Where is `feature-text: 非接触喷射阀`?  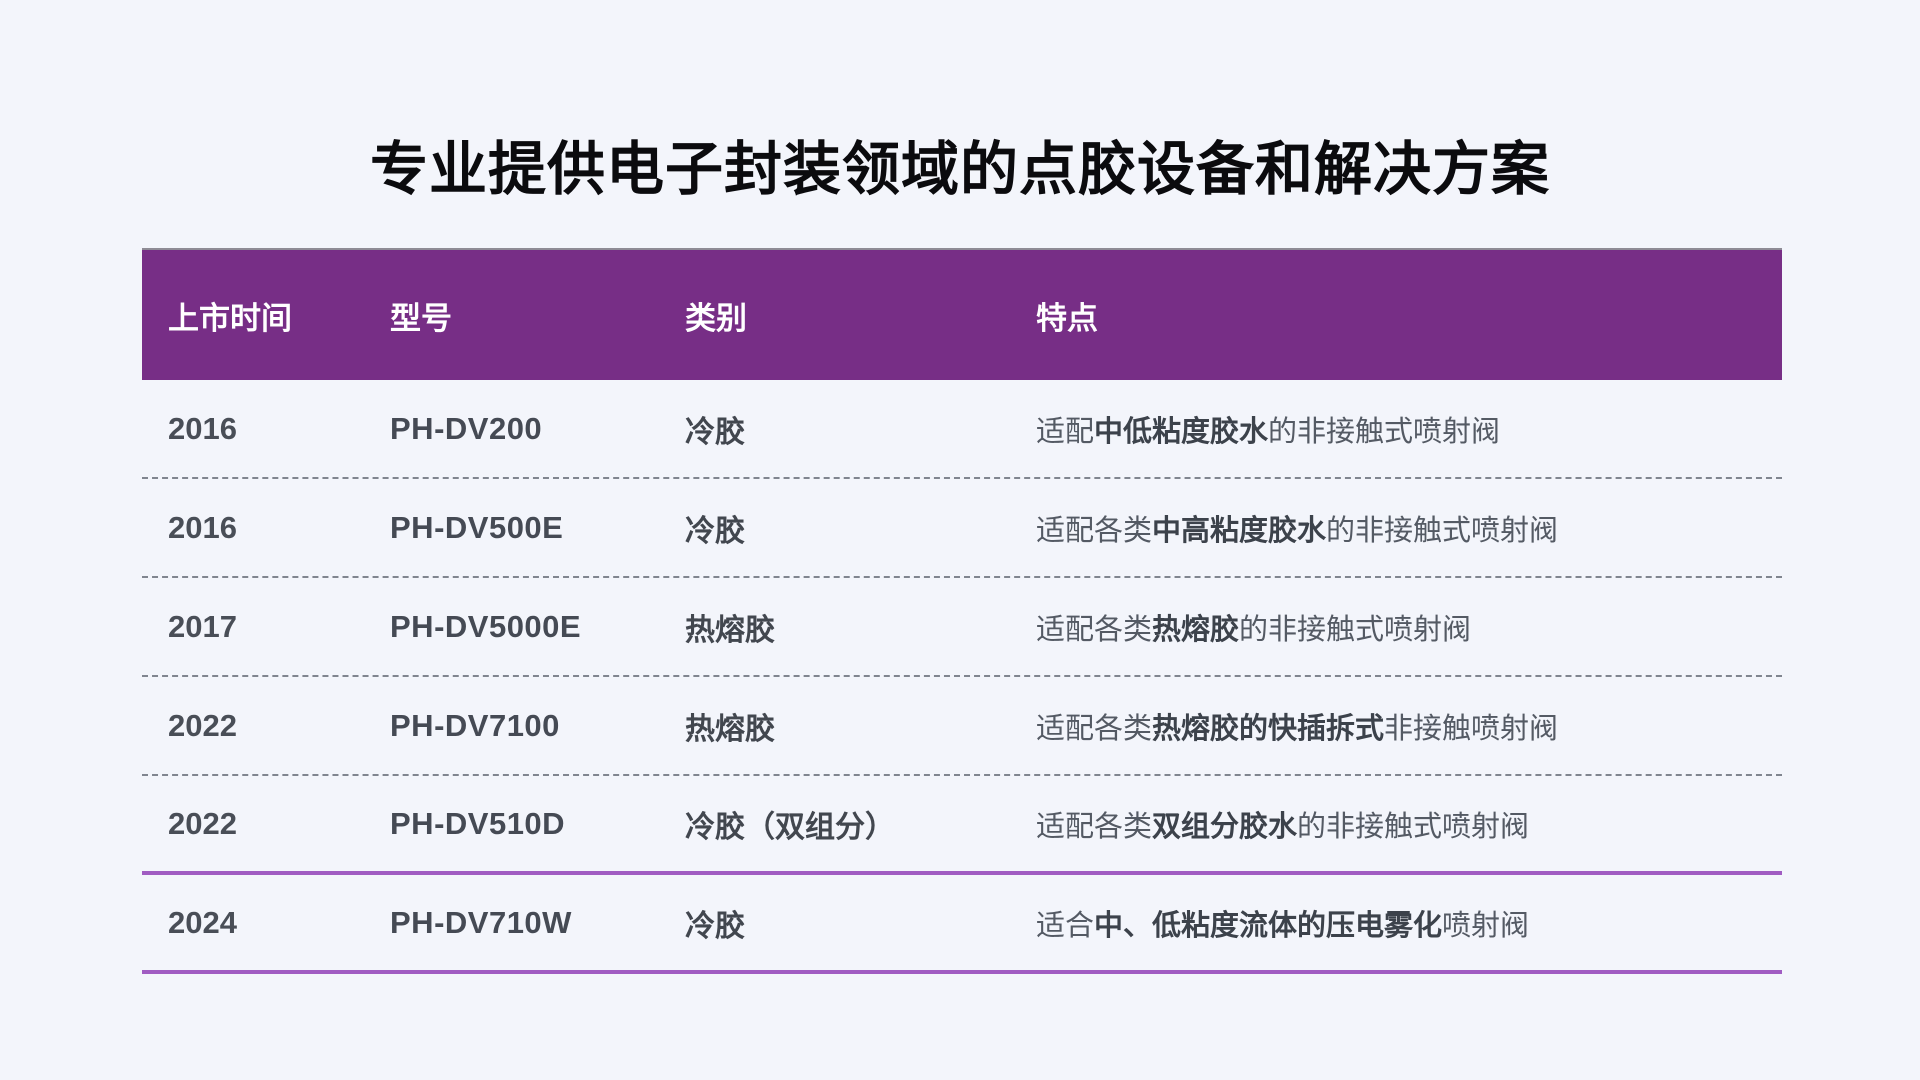 feature-text: 非接触喷射阀 is located at coordinates (1471, 728).